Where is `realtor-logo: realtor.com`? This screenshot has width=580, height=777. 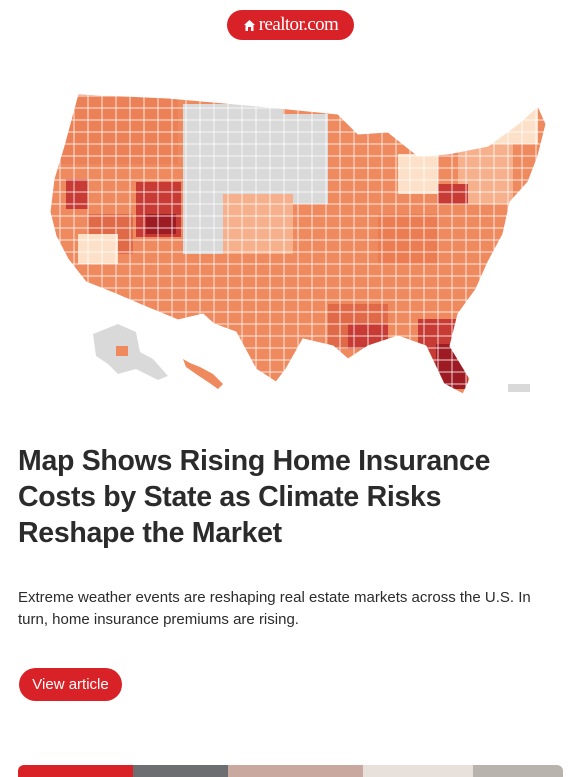
realtor-logo: realtor.com is located at coordinates (290, 25).